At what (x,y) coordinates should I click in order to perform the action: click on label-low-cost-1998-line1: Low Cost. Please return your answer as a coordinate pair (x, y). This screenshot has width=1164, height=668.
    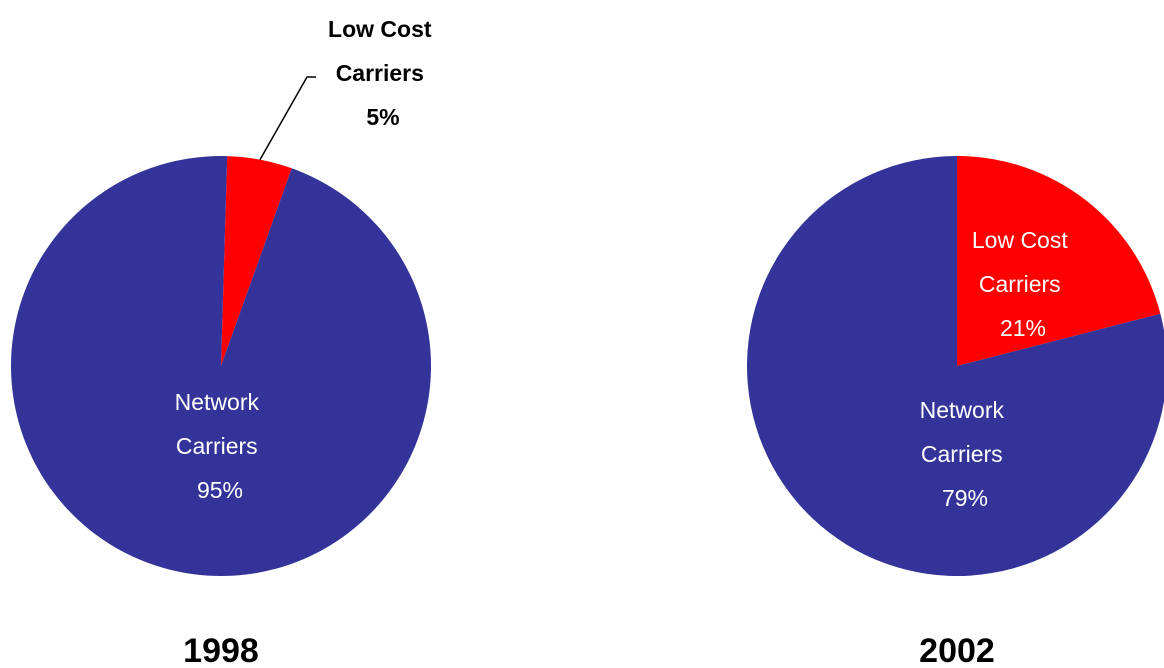
    Looking at the image, I should click on (380, 29).